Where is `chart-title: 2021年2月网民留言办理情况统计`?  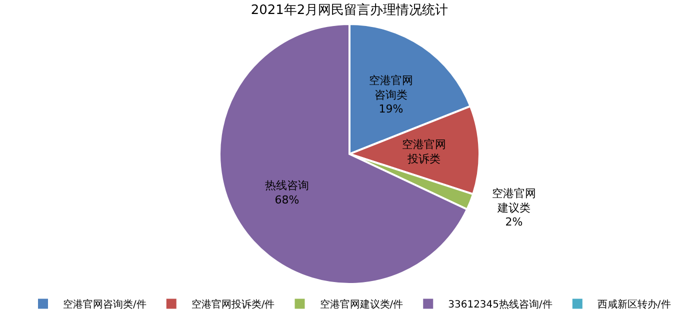 chart-title: 2021年2月网民留言办理情况统计 is located at coordinates (349, 10).